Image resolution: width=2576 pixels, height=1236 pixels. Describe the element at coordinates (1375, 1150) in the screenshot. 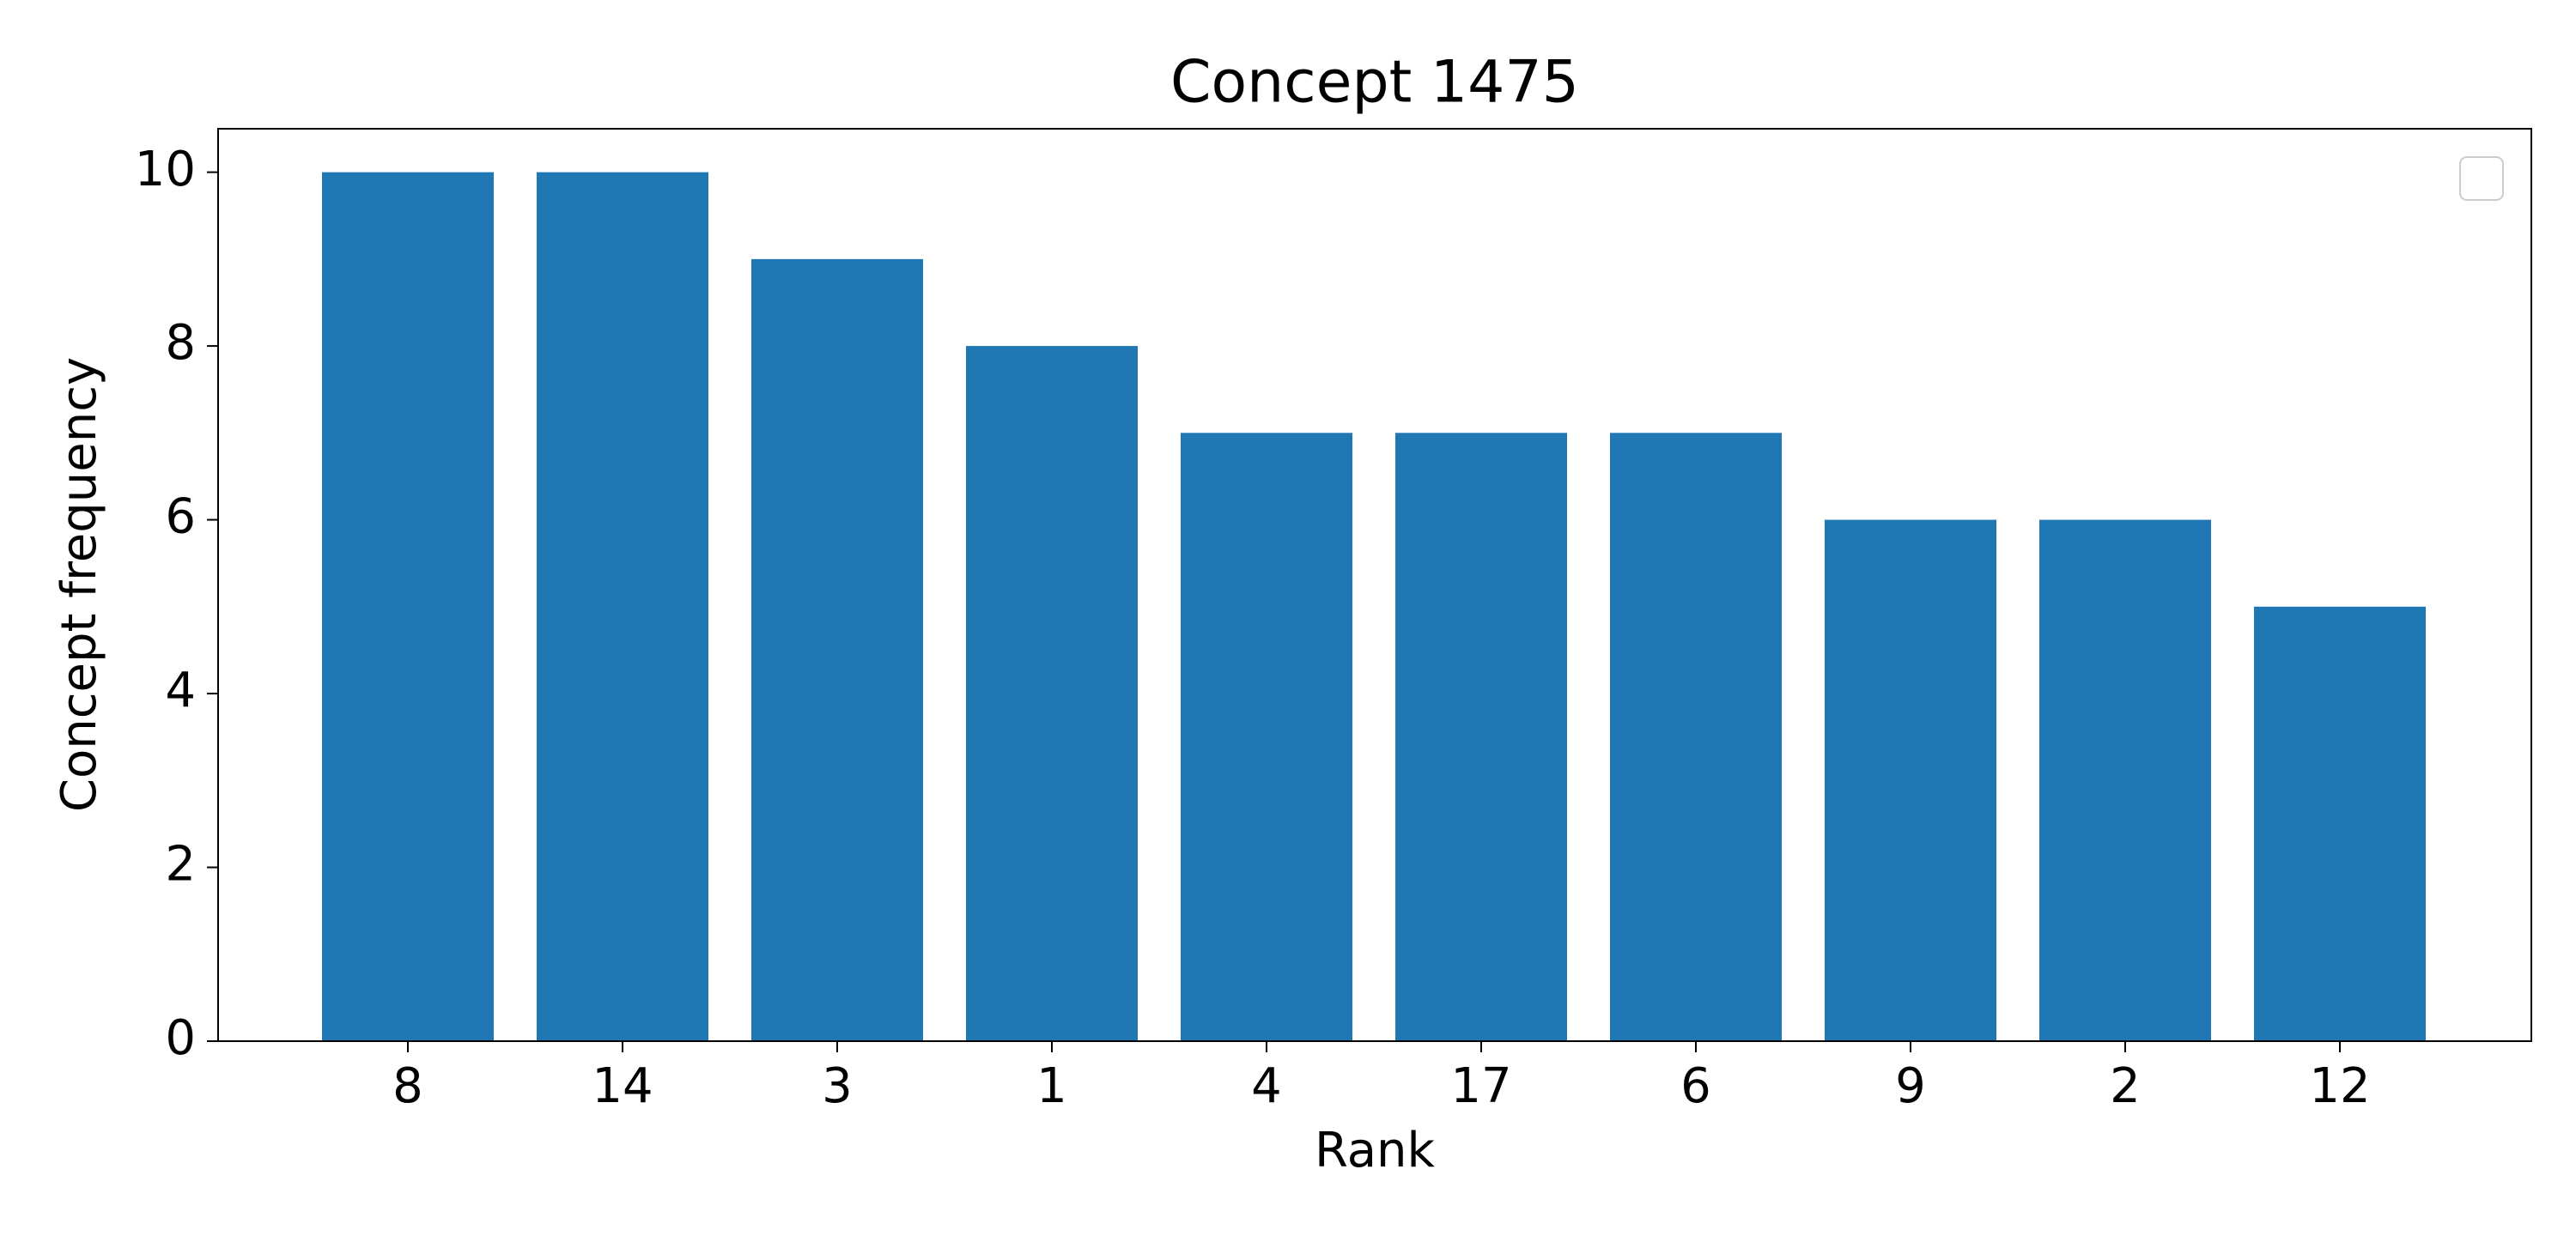

I see `x-axis-label: Rank` at that location.